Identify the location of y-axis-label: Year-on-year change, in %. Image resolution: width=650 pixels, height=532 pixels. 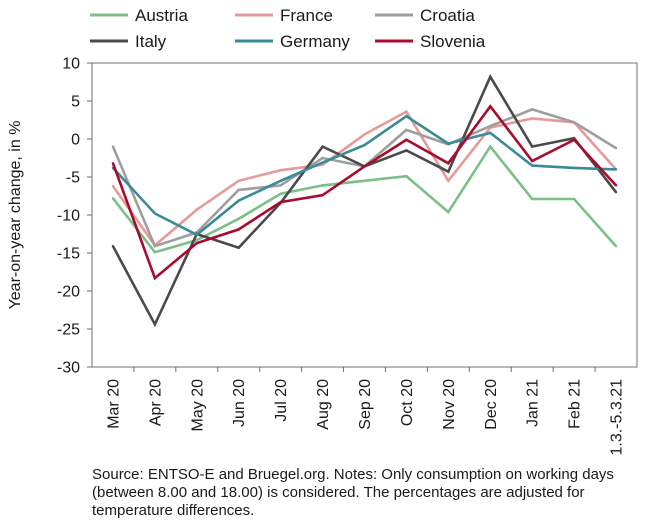
(15, 215).